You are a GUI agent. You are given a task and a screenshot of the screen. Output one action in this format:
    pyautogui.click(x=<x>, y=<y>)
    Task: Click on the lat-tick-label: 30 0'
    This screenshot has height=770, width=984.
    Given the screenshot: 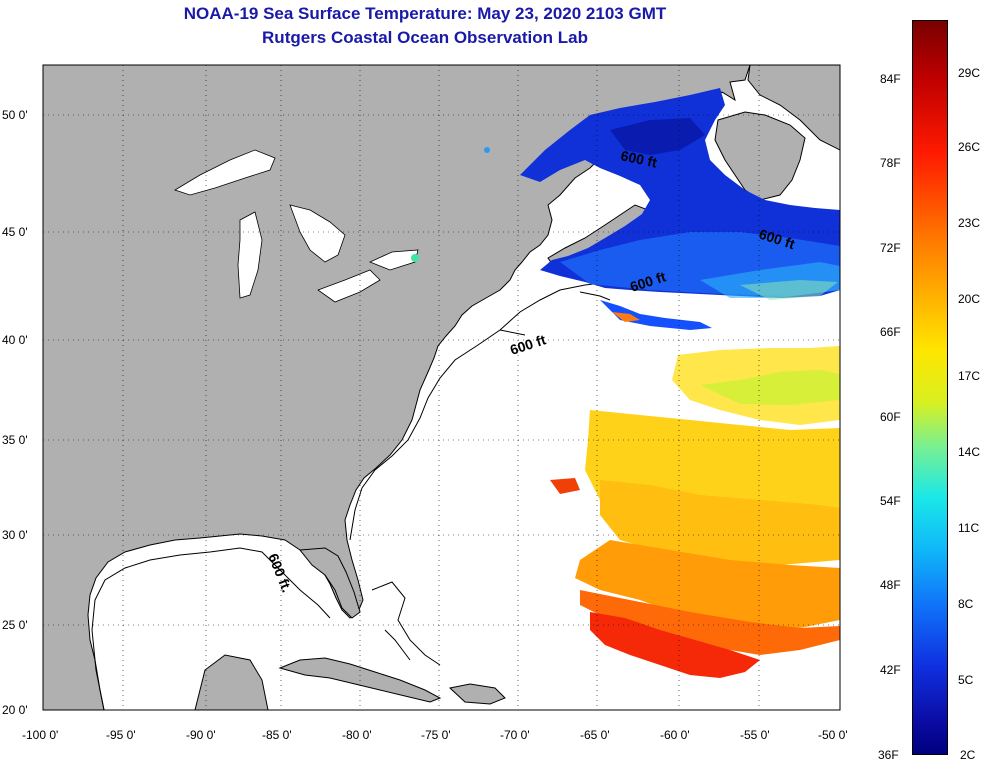 What is the action you would take?
    pyautogui.click(x=15, y=535)
    